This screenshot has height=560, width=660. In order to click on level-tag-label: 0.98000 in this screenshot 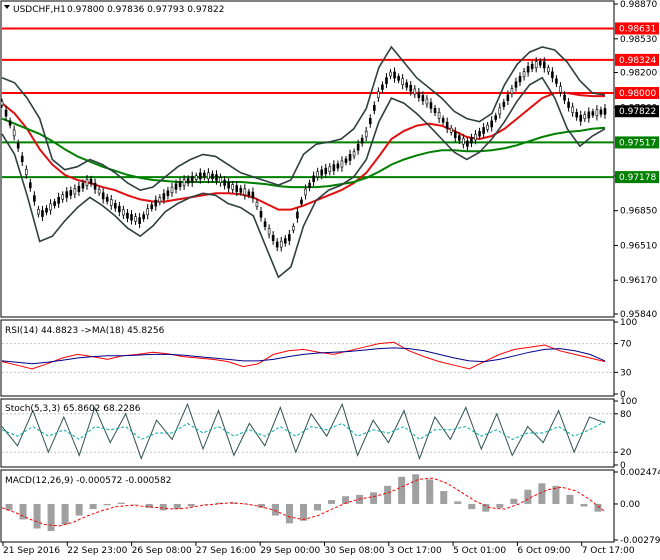, I will do `click(637, 94)`.